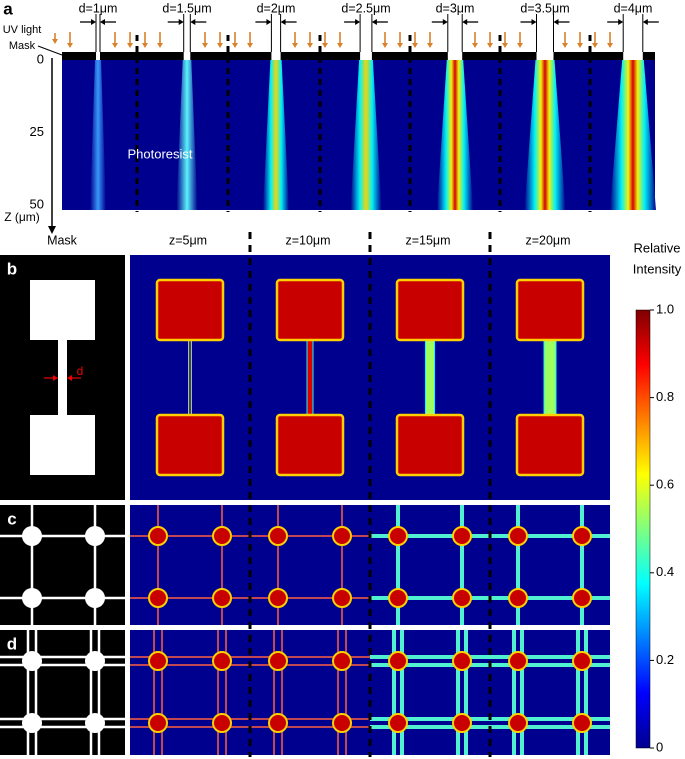 The width and height of the screenshot is (685, 759). What do you see at coordinates (159, 153) in the screenshot?
I see `label: Photoresist` at bounding box center [159, 153].